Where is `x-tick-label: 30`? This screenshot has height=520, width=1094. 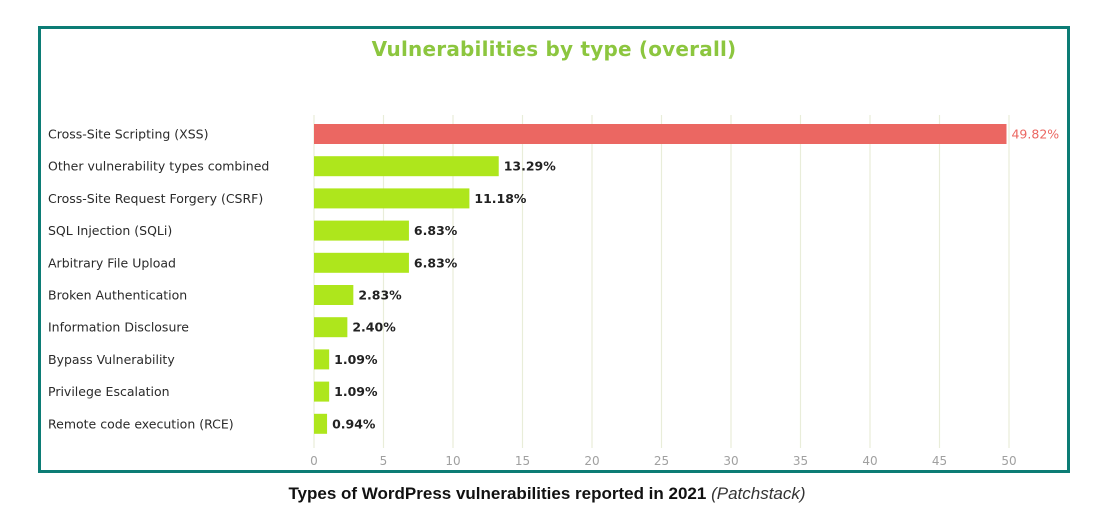 x-tick-label: 30 is located at coordinates (730, 461).